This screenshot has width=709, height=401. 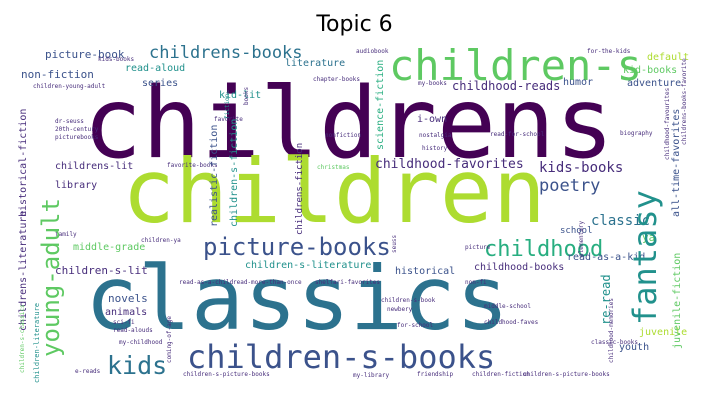 What do you see at coordinates (667, 123) in the screenshot?
I see `word: childhood-favourites` at bounding box center [667, 123].